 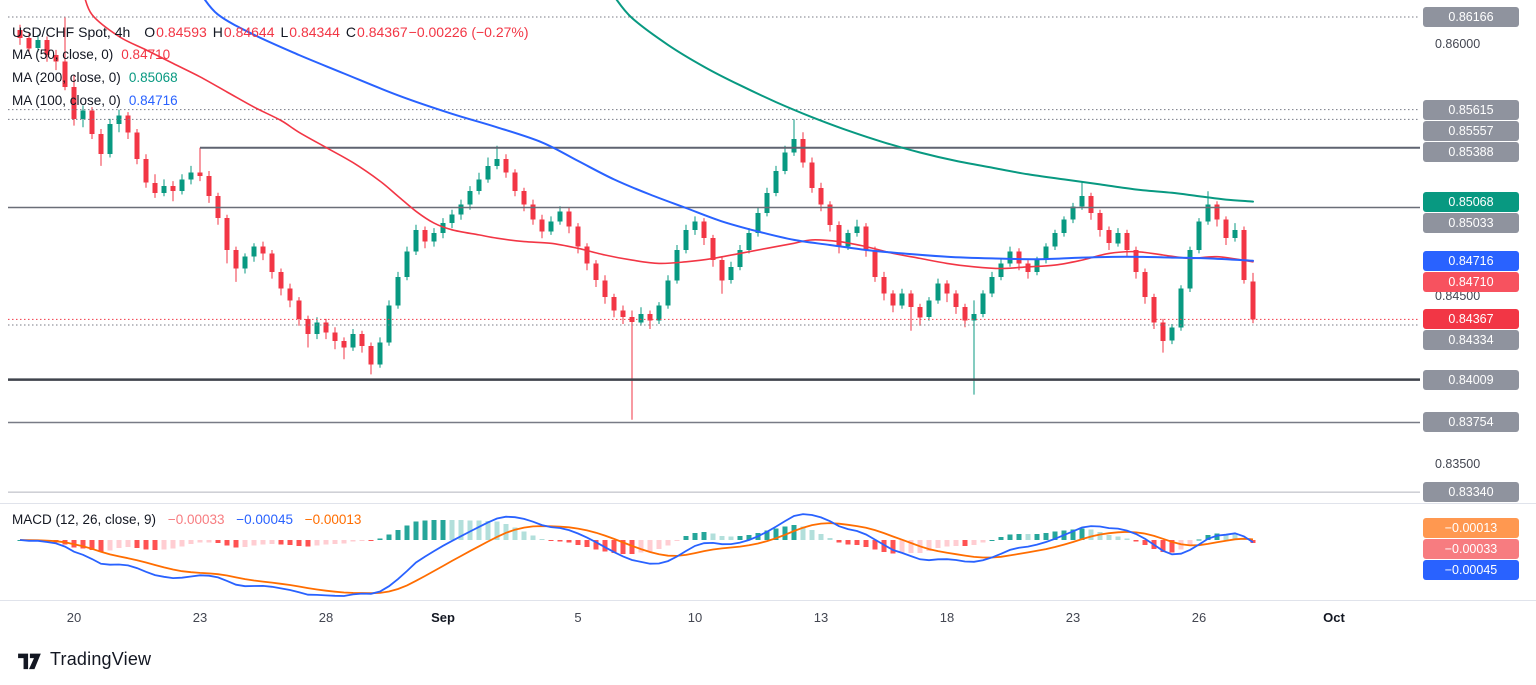 I want to click on open-label: O, so click(x=150, y=31).